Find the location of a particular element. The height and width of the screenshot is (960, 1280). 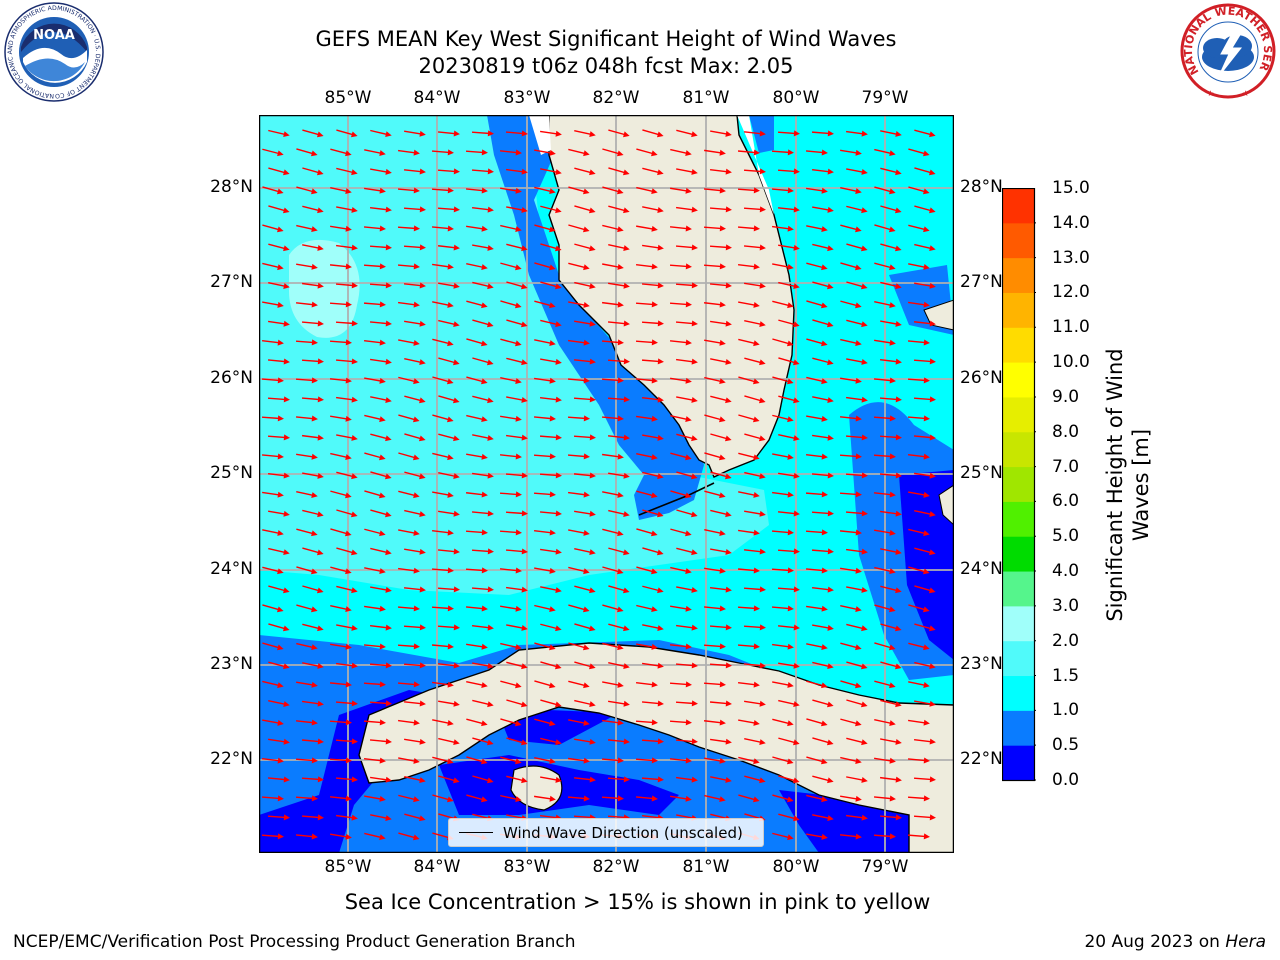

lat-label-left: 22°N is located at coordinates (231, 759).